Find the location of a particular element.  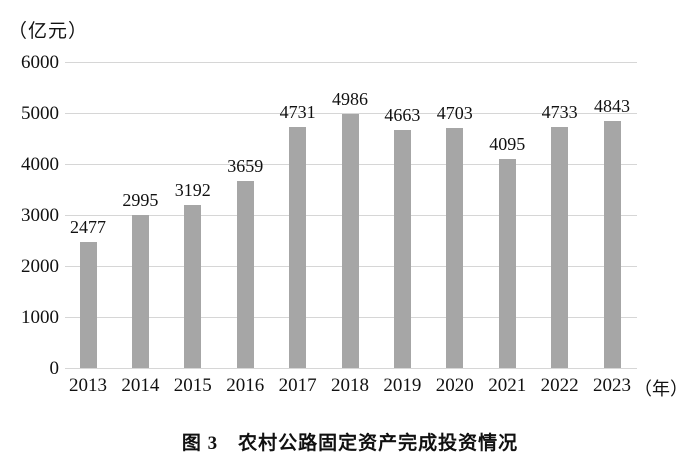

x-tick-label: 2018 is located at coordinates (350, 385).